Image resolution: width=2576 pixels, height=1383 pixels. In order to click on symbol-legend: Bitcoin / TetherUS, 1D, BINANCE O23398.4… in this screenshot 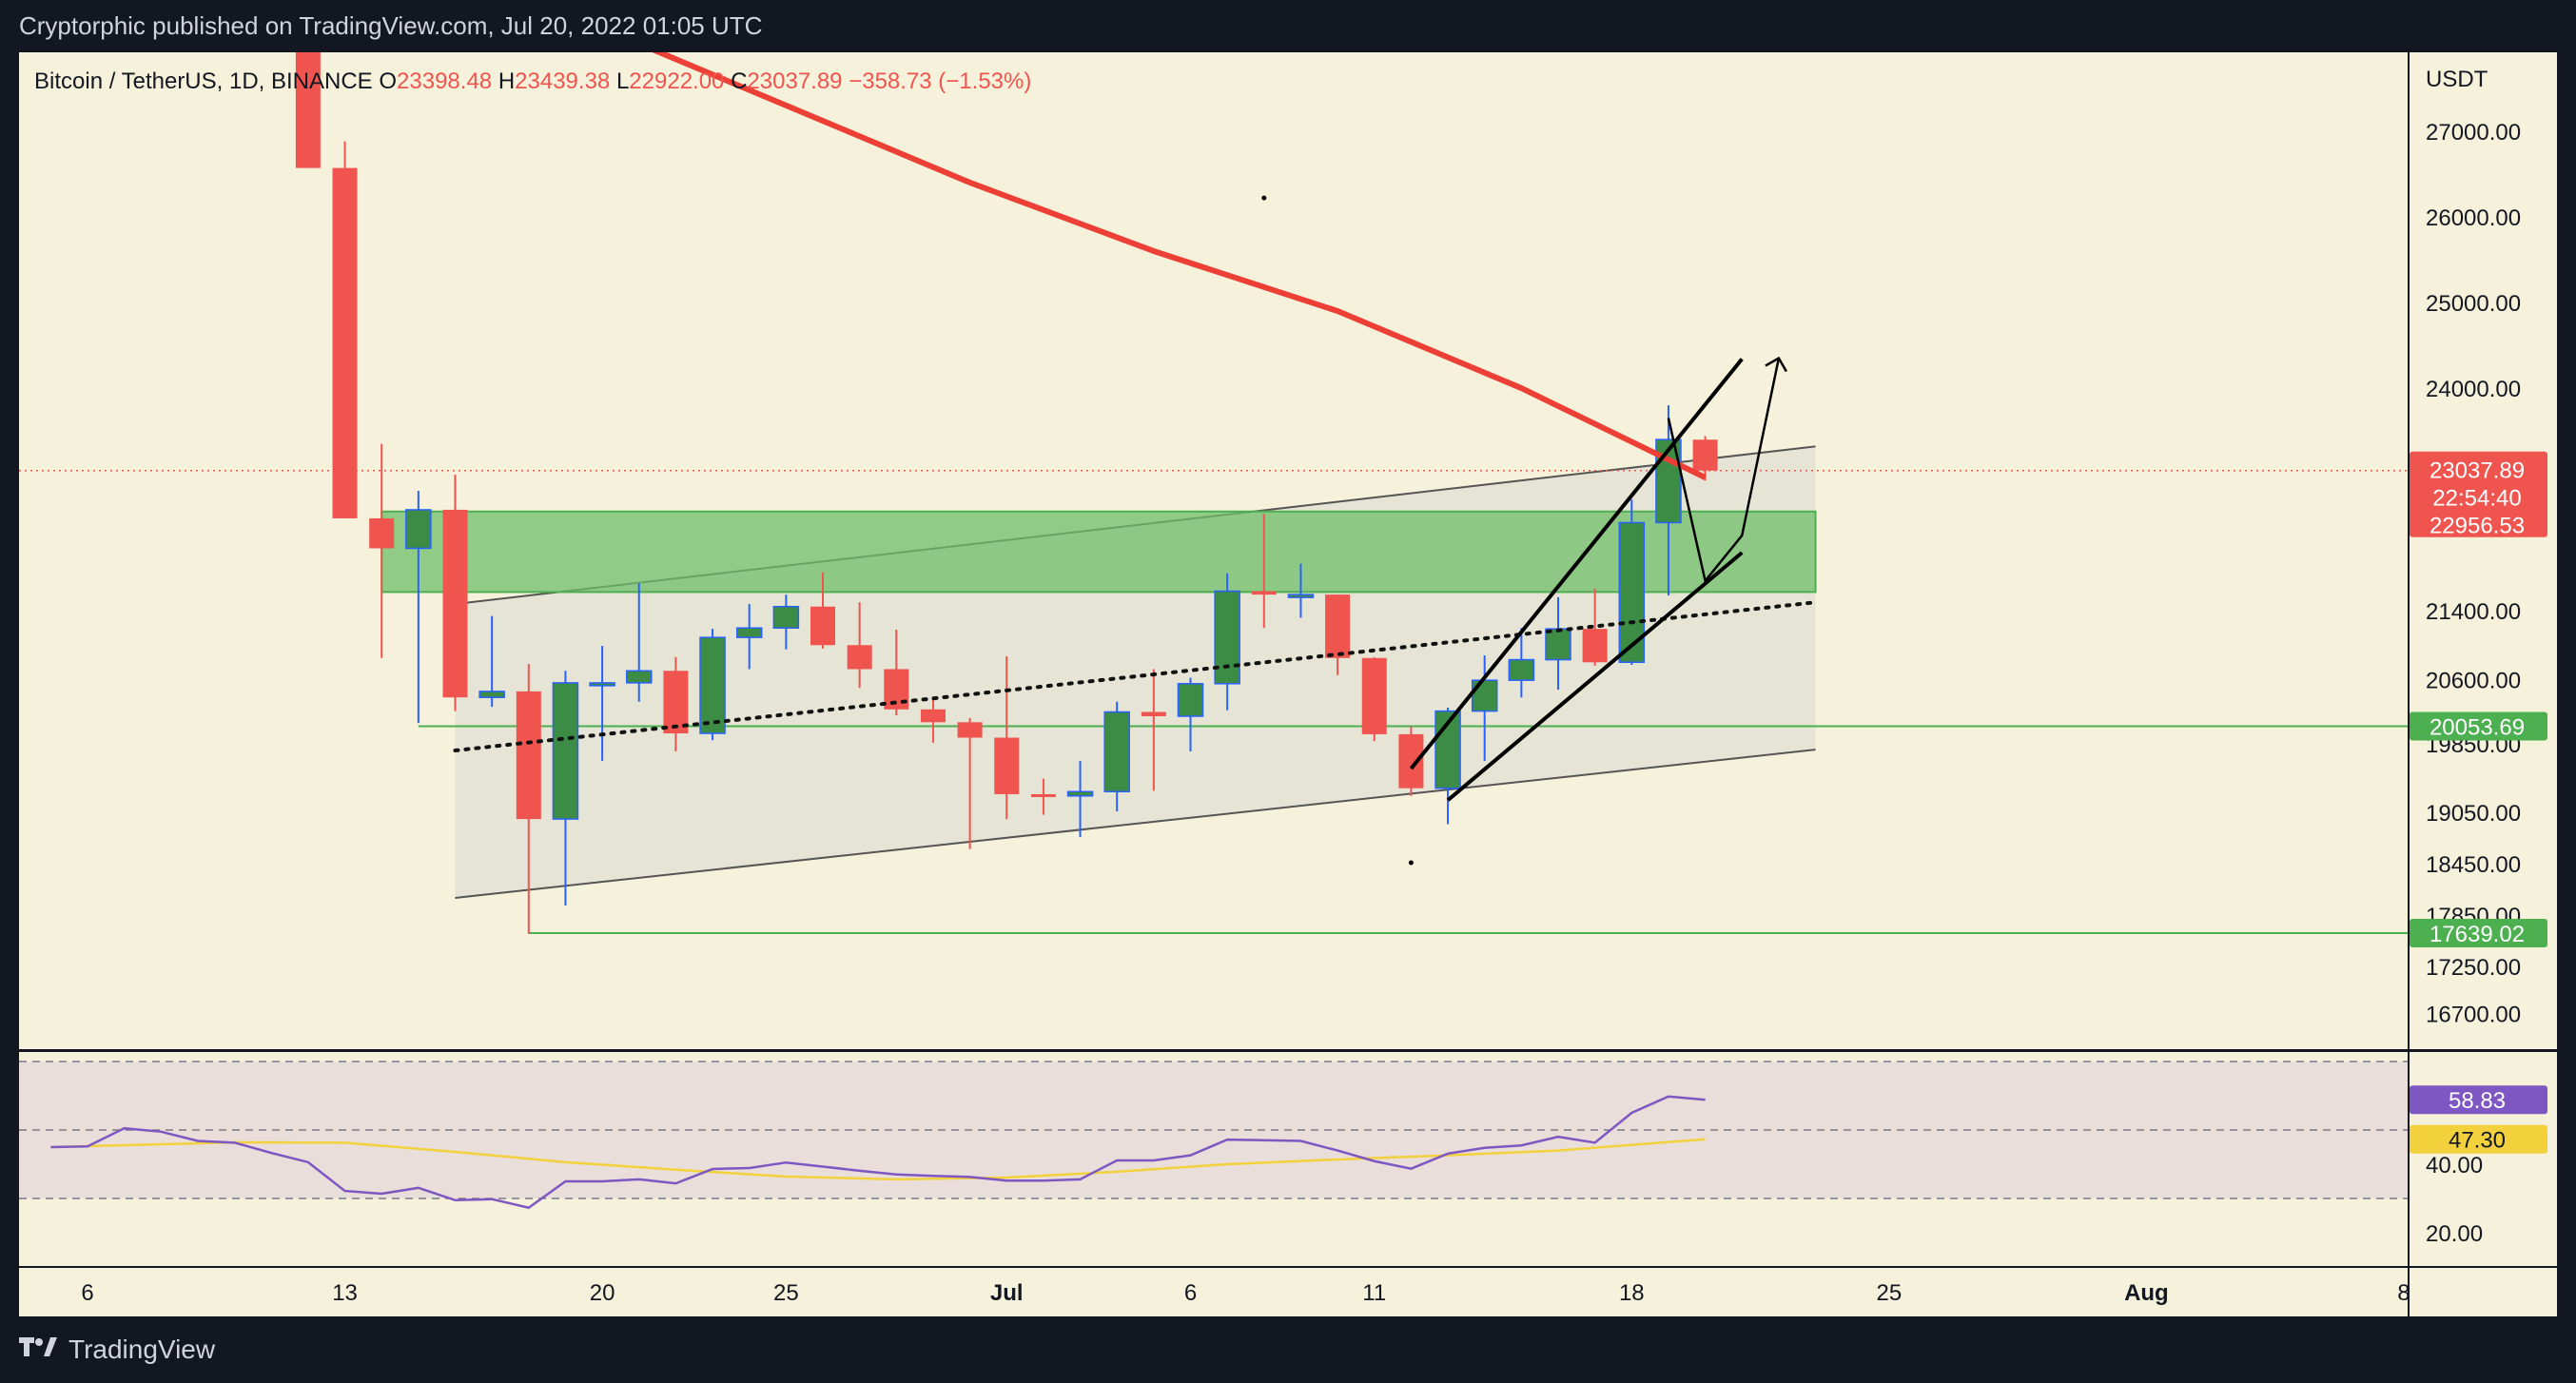, I will do `click(533, 81)`.